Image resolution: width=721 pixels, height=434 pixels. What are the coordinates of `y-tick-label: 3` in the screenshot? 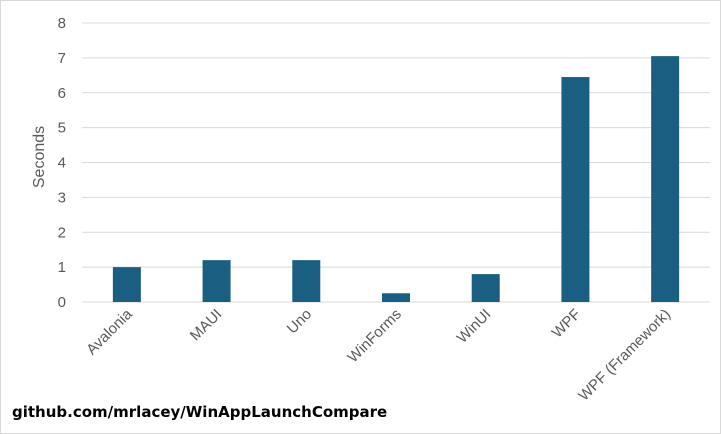 It's located at (62, 197).